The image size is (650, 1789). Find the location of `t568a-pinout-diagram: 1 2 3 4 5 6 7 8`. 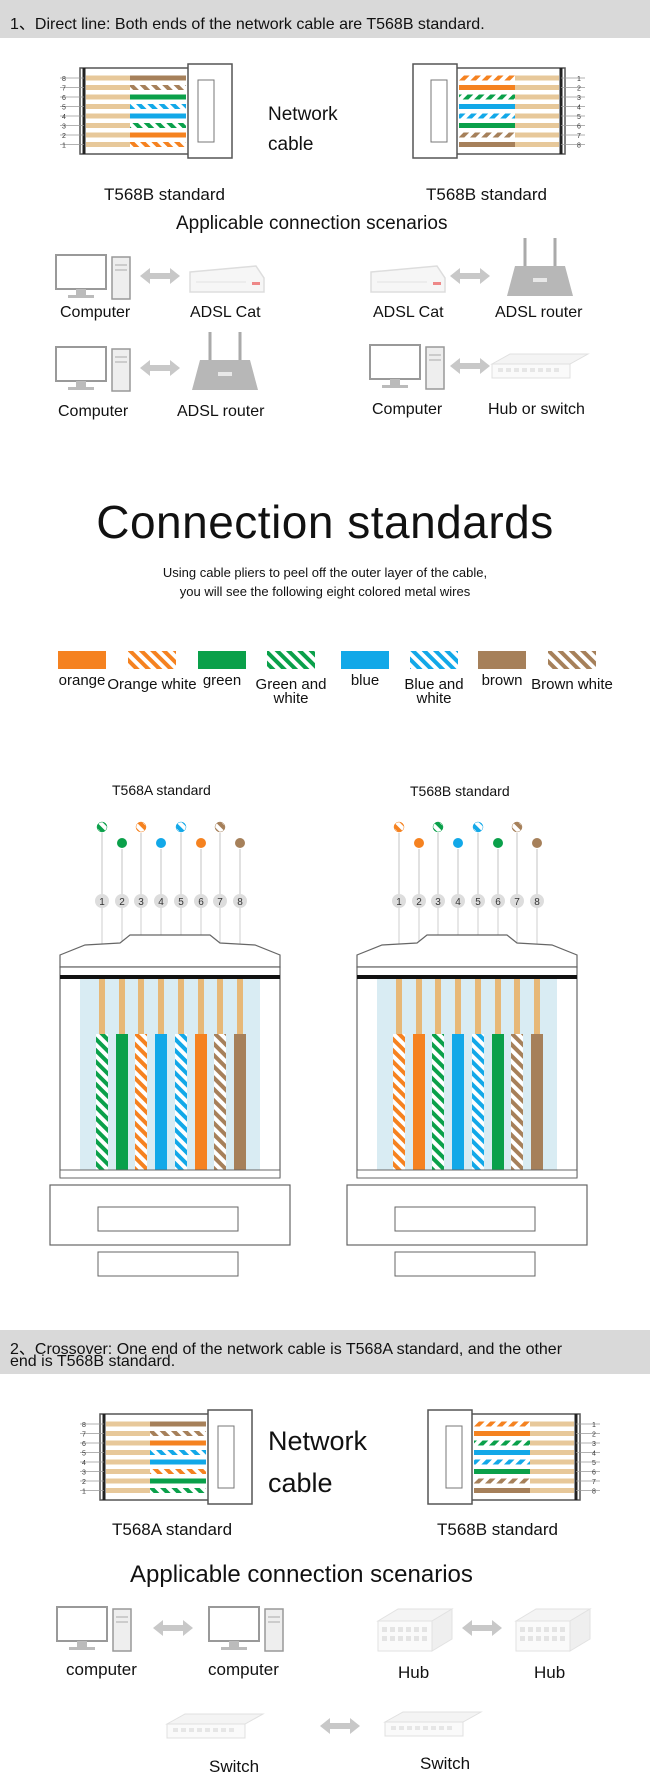

t568a-pinout-diagram: 1 2 3 4 5 6 7 8 is located at coordinates (170, 1049).